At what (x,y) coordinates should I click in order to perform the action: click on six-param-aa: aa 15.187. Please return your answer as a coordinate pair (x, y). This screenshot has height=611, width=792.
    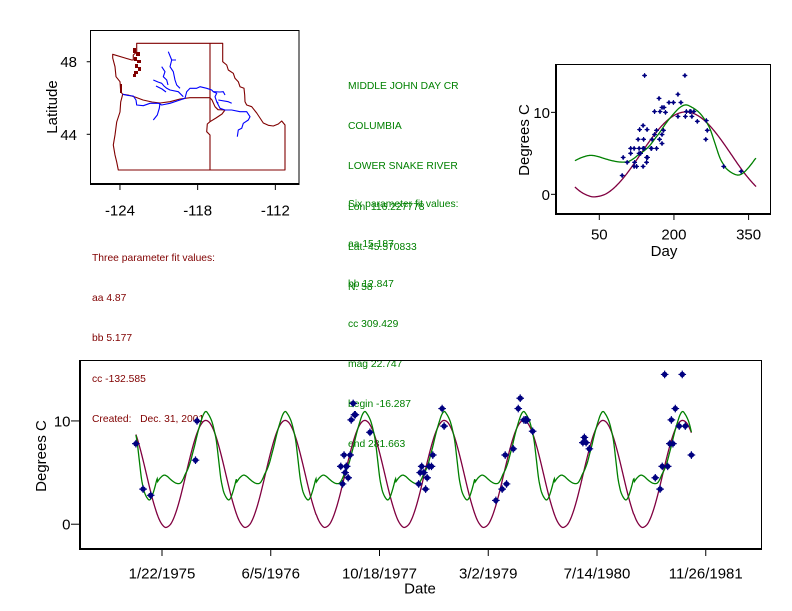
    Looking at the image, I should click on (371, 245).